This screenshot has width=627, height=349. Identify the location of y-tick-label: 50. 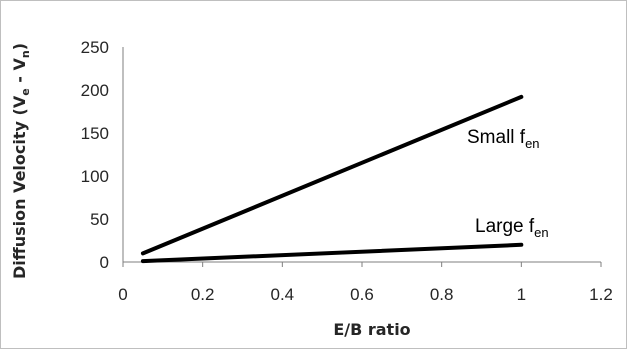
(99, 219).